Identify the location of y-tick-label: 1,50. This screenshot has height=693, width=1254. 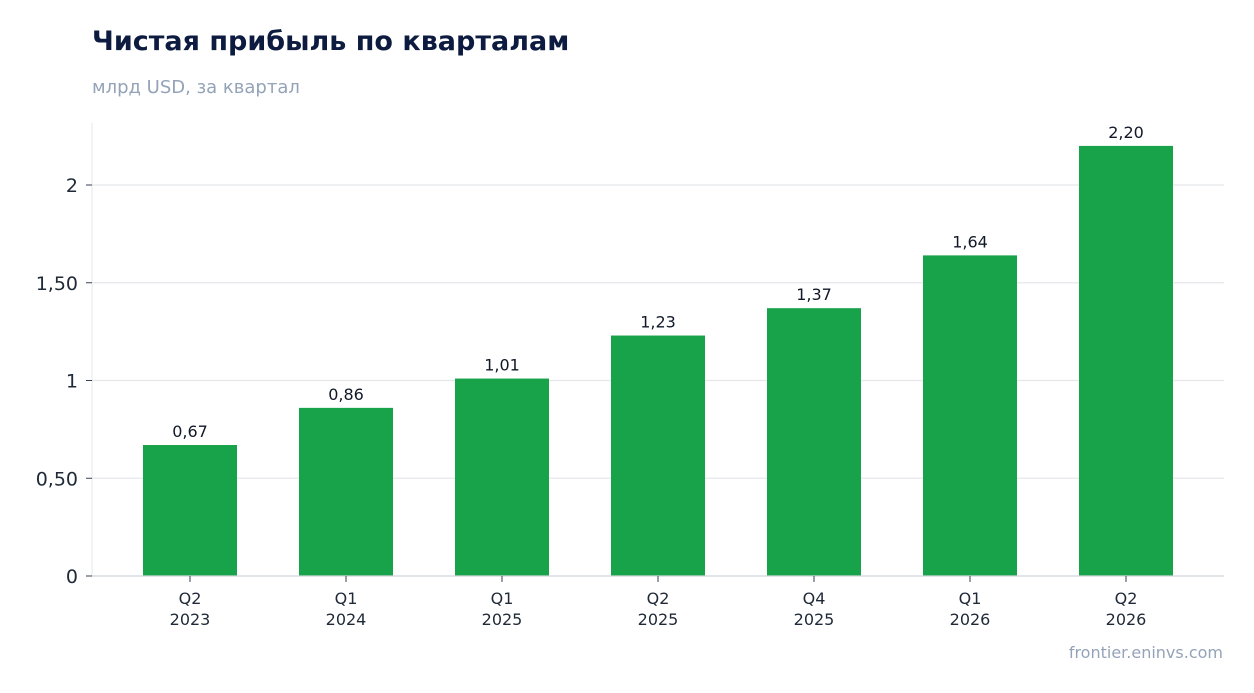
(57, 284).